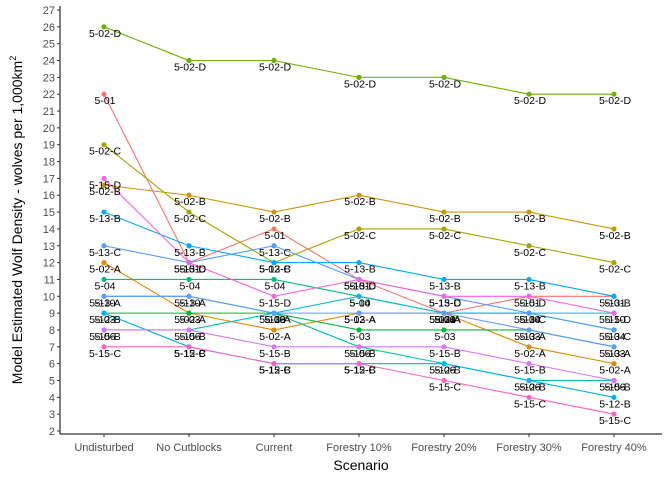 This screenshot has height=480, width=672. Describe the element at coordinates (49, 163) in the screenshot. I see `y-tick-label: 18` at that location.